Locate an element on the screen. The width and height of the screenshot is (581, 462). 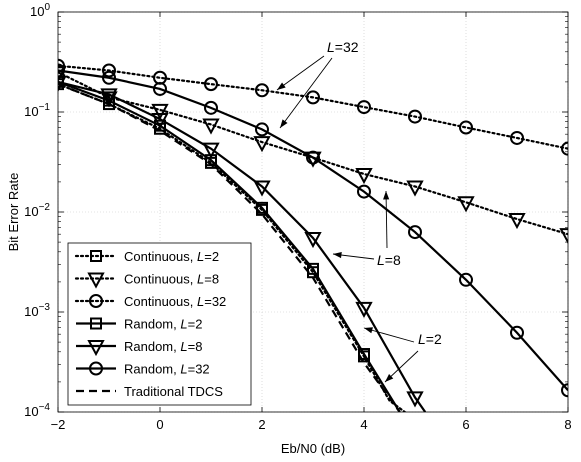
y-tick-label: 10⁻³ is located at coordinates (37, 310).